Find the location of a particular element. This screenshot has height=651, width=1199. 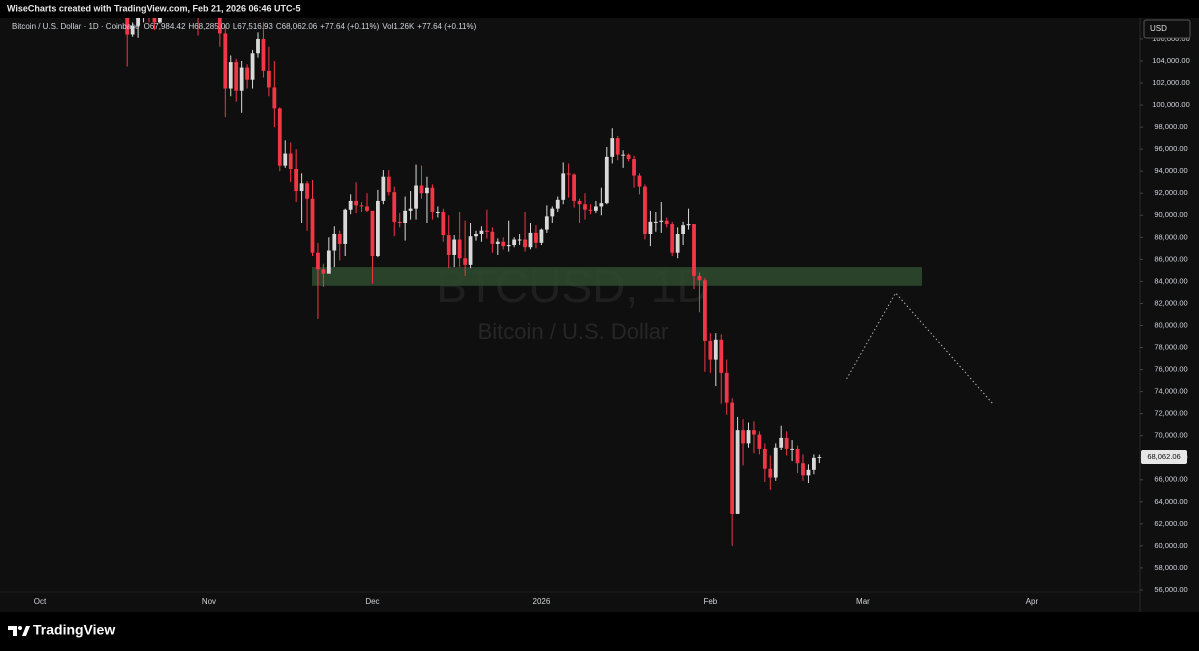

y-tick-label: 88,000.00 is located at coordinates (1170, 236).